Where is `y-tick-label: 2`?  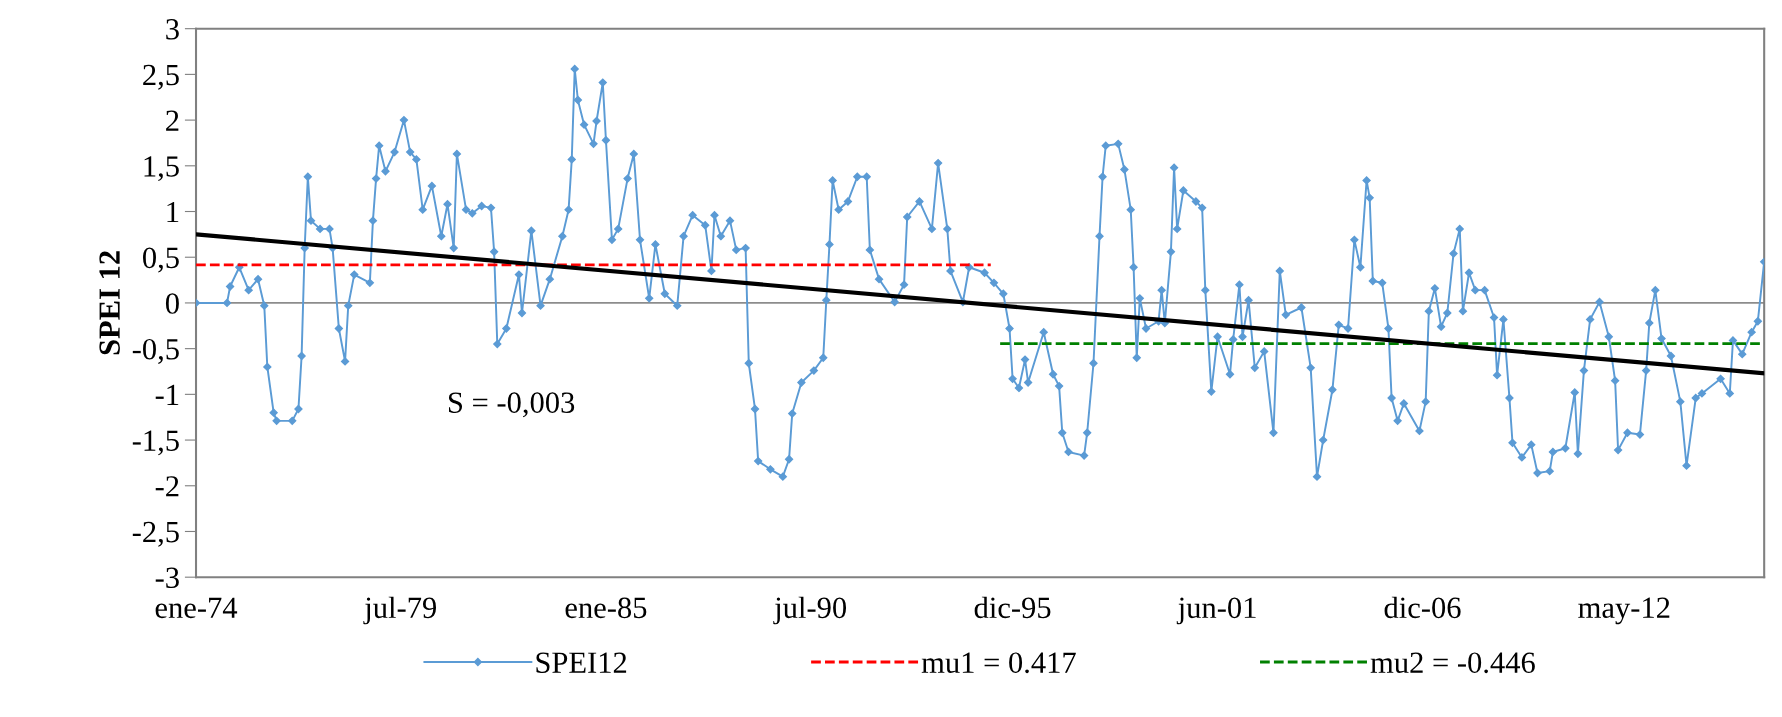 y-tick-label: 2 is located at coordinates (172, 120).